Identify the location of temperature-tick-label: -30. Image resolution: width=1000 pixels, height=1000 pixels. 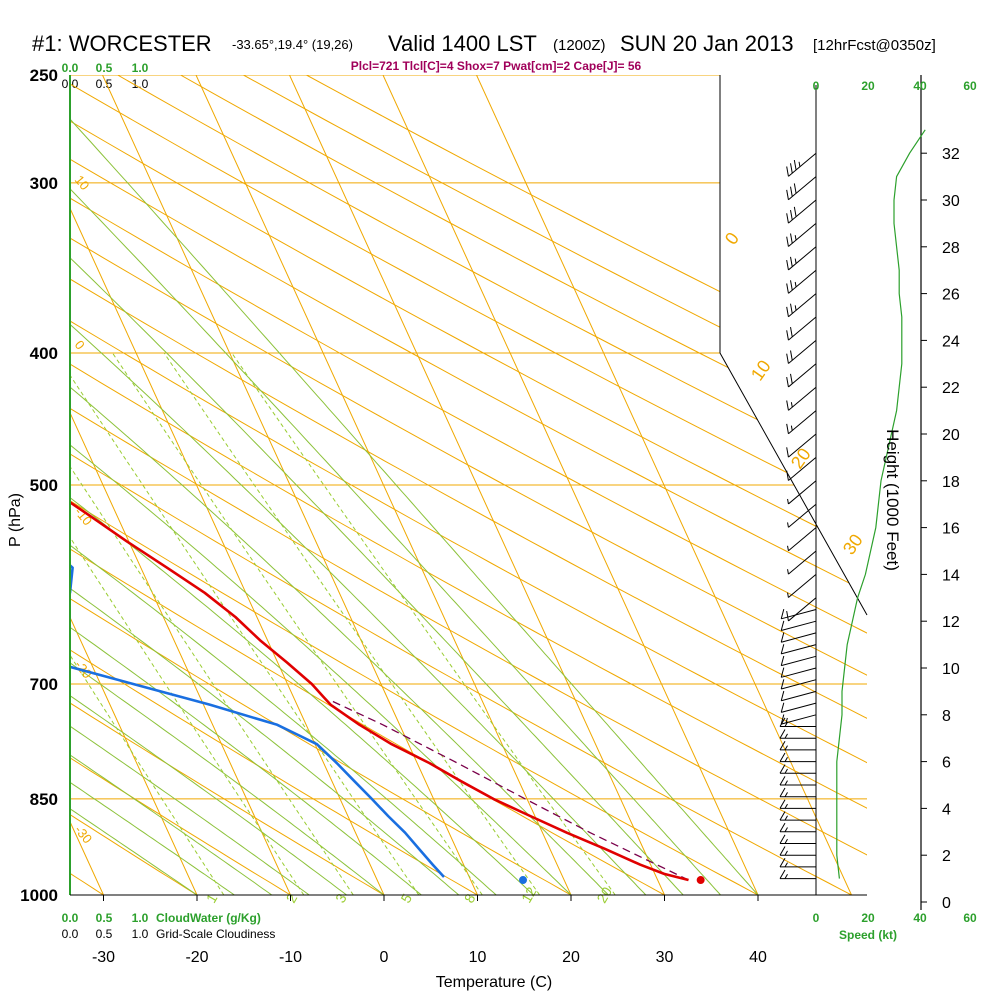
(103, 957).